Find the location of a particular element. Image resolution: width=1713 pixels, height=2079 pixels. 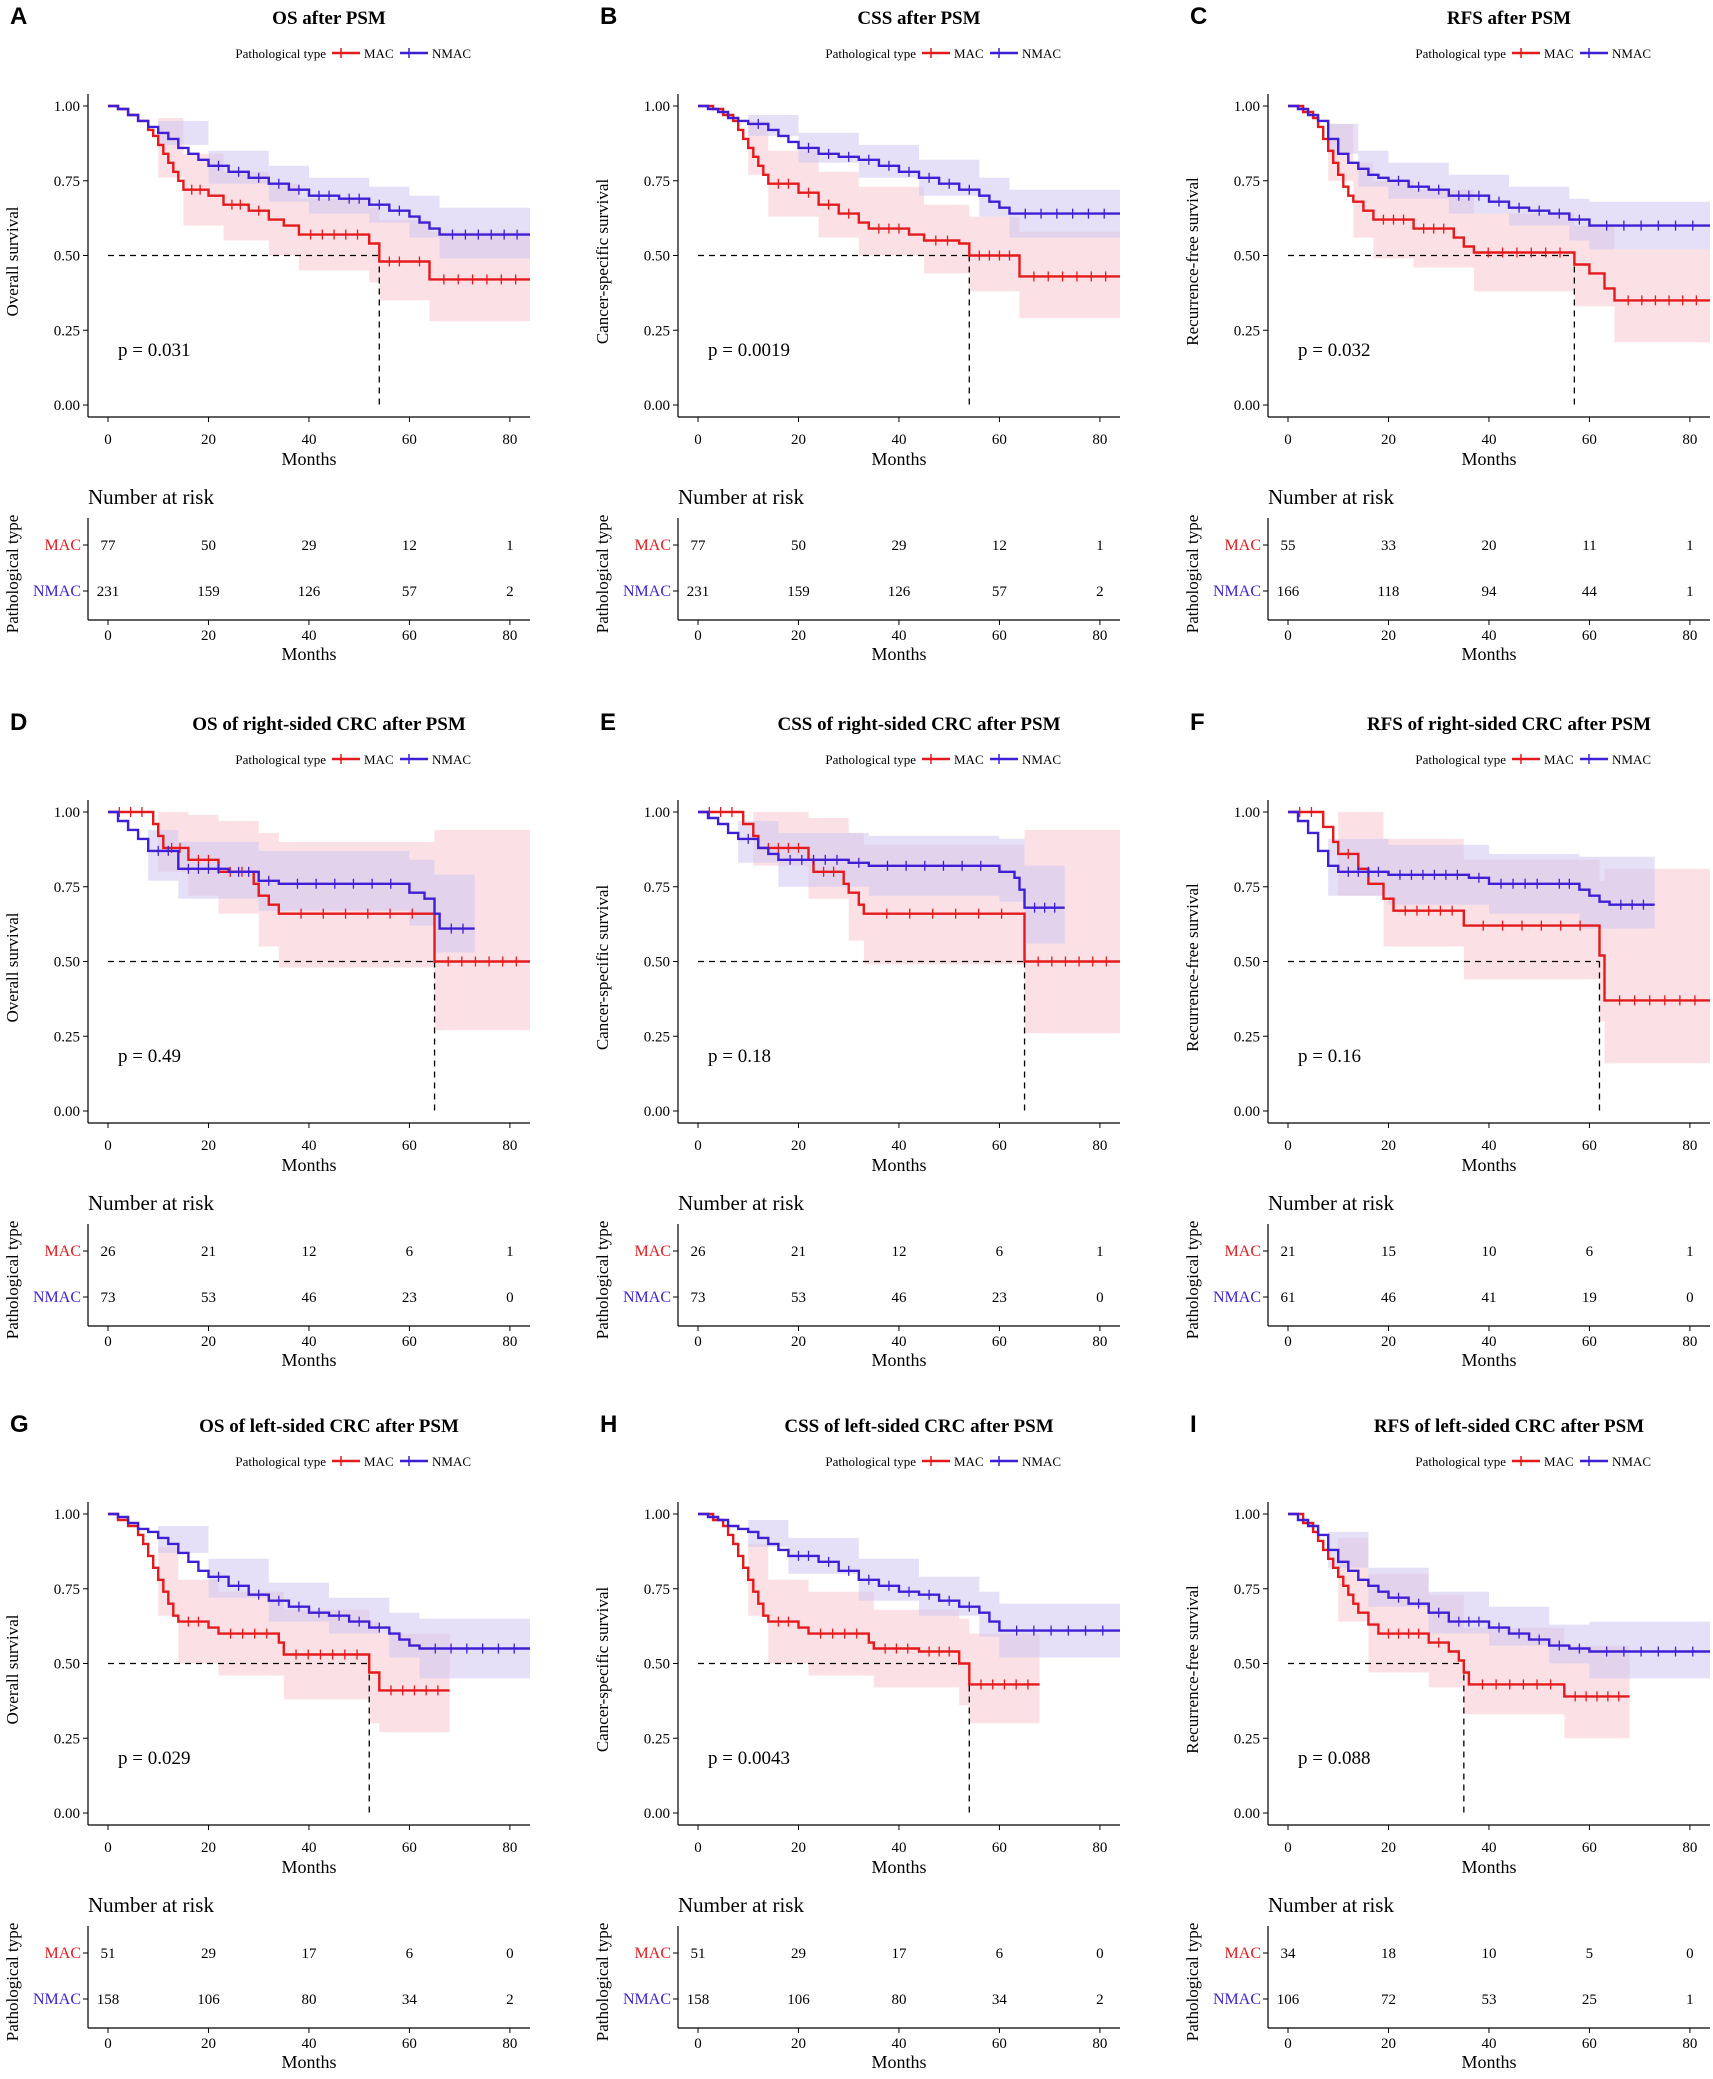

risk-x-tick-label: 0 is located at coordinates (698, 1342).